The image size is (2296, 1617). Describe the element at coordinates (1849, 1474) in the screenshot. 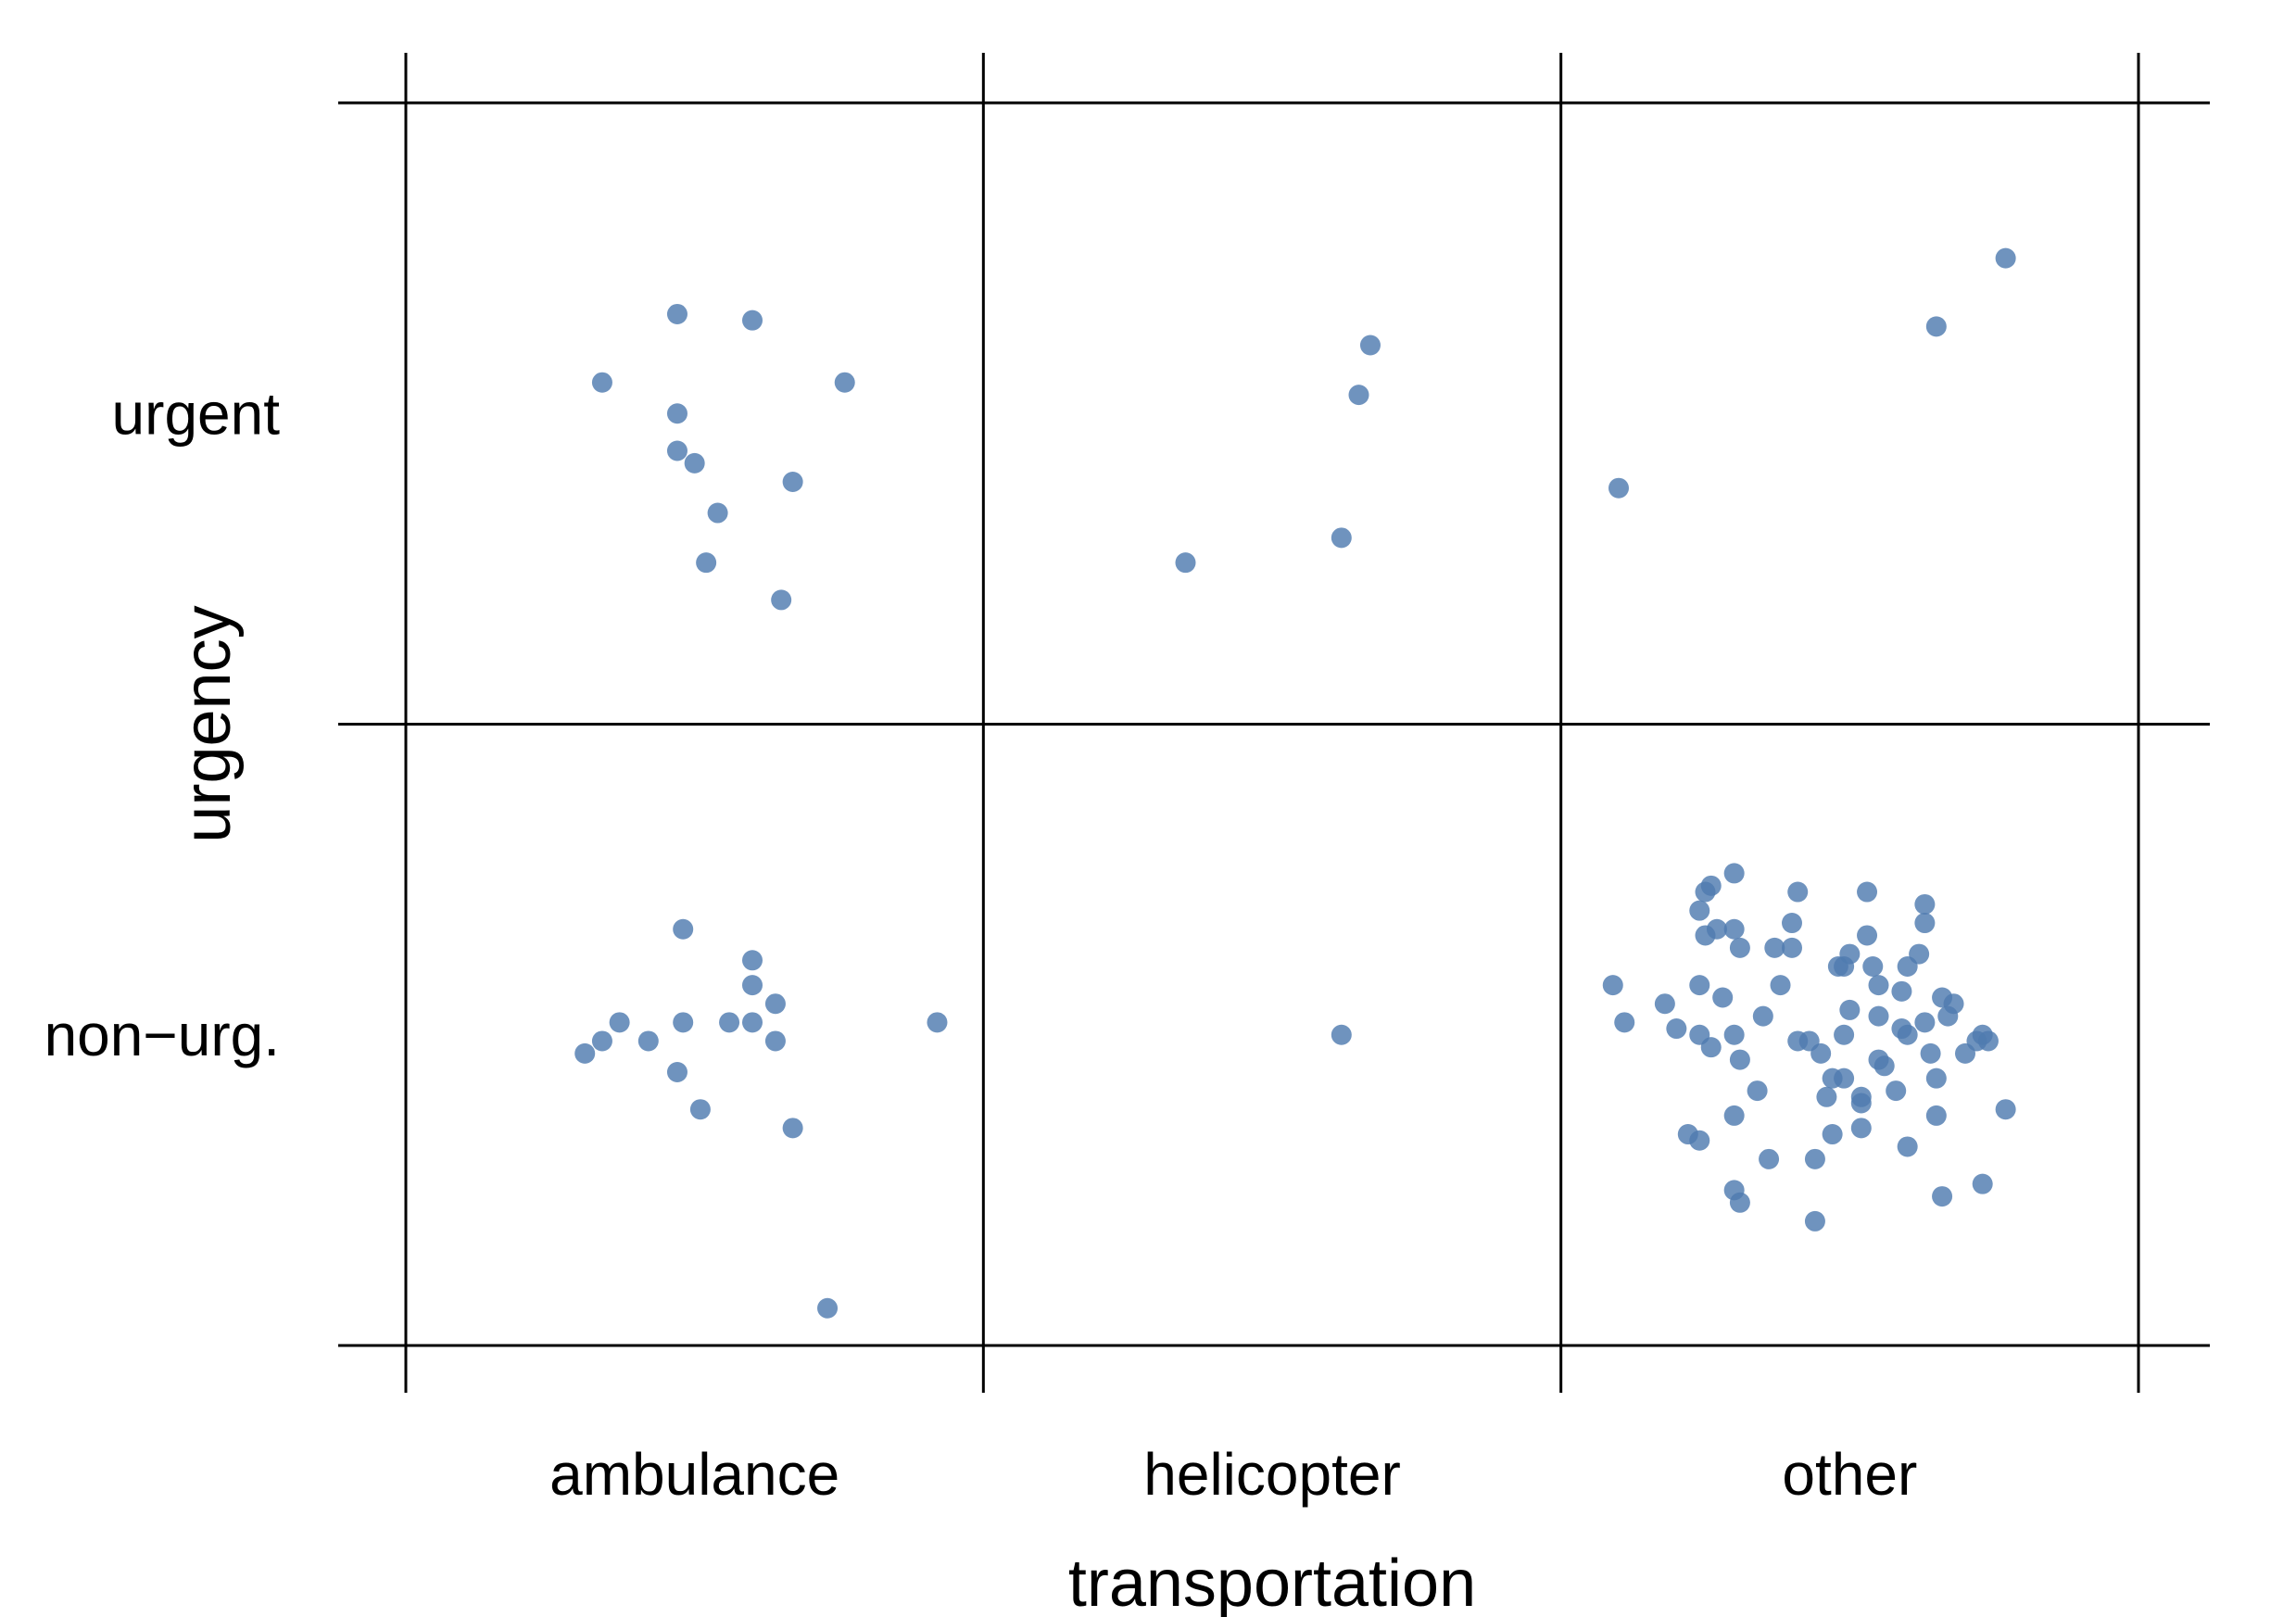

I see `x-tick-label: other` at that location.